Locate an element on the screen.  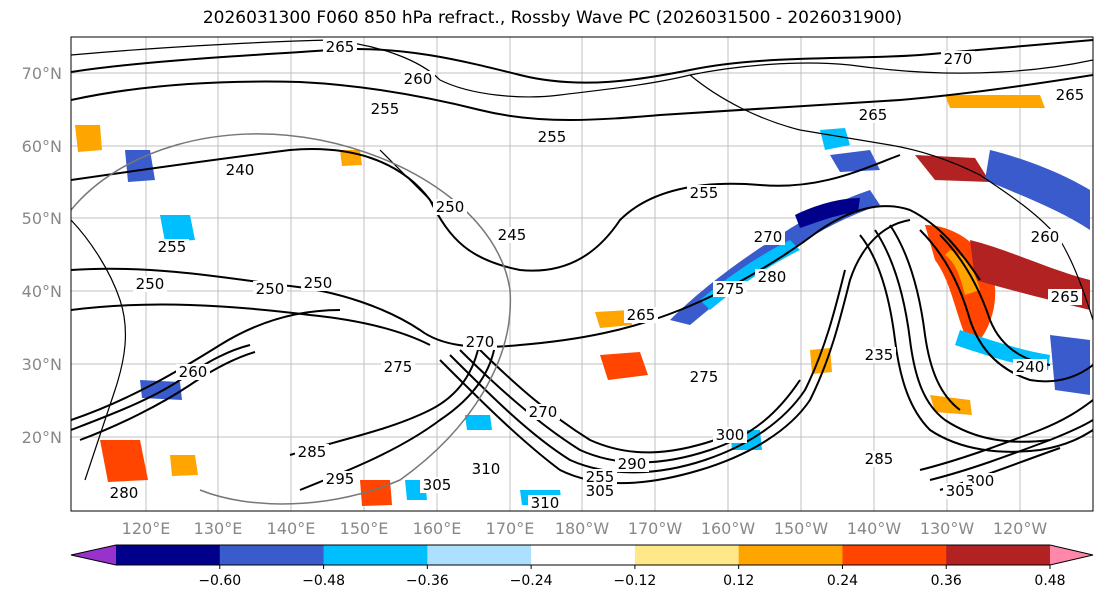
lon-tick-label: 170°E is located at coordinates (510, 528).